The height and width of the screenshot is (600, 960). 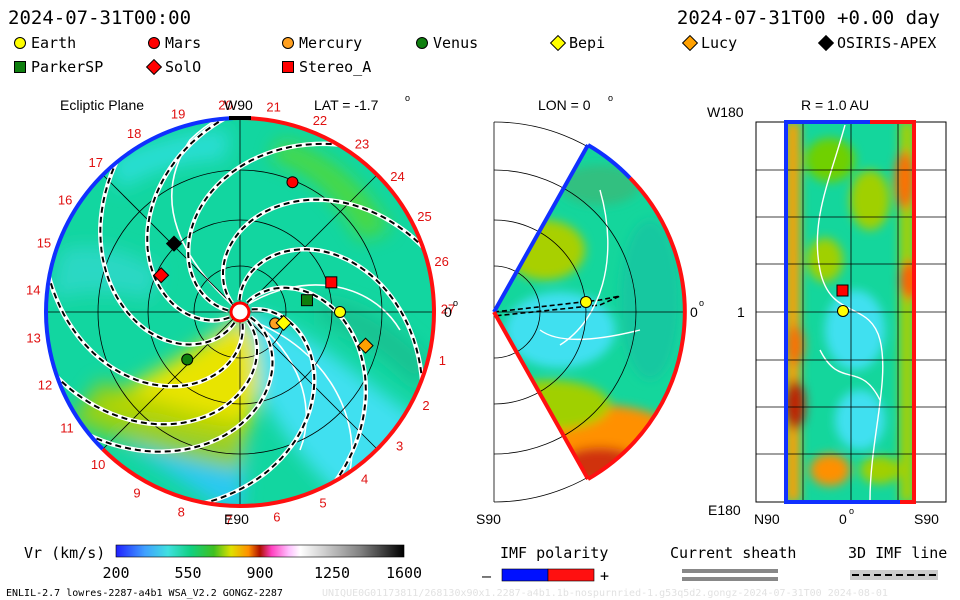 I want to click on colorbar-tick-label: 200, so click(x=115, y=573).